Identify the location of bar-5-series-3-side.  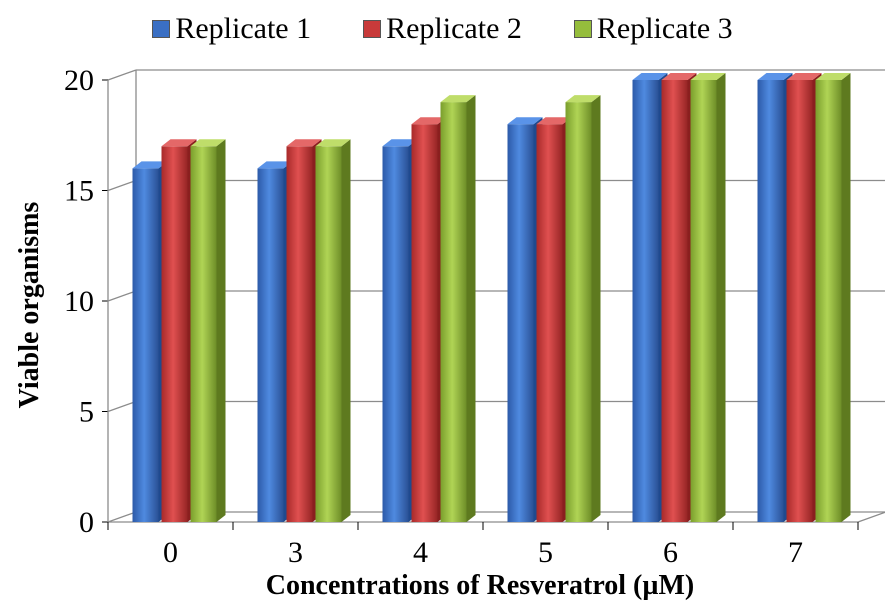
(596, 308).